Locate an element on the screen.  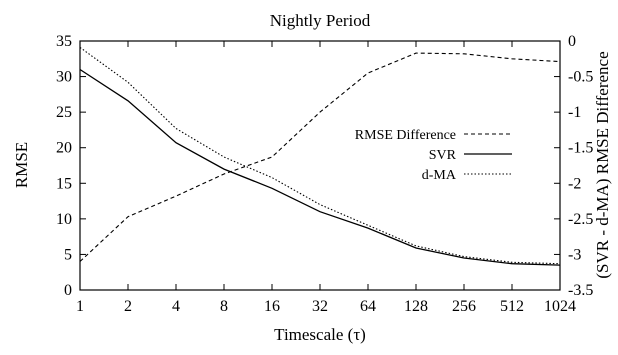
x-tick-label: 1024 is located at coordinates (560, 306).